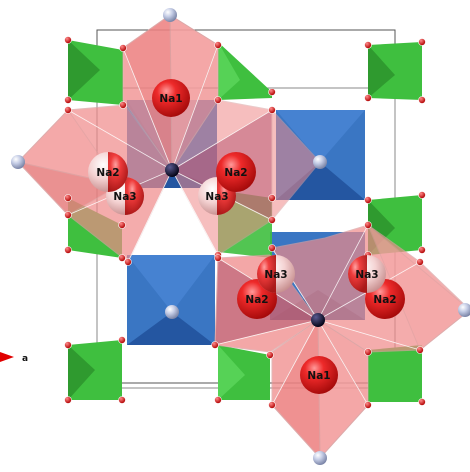 The image size is (470, 472). I want to click on sodium-ion-na2-upper-right: Na2, so click(236, 172).